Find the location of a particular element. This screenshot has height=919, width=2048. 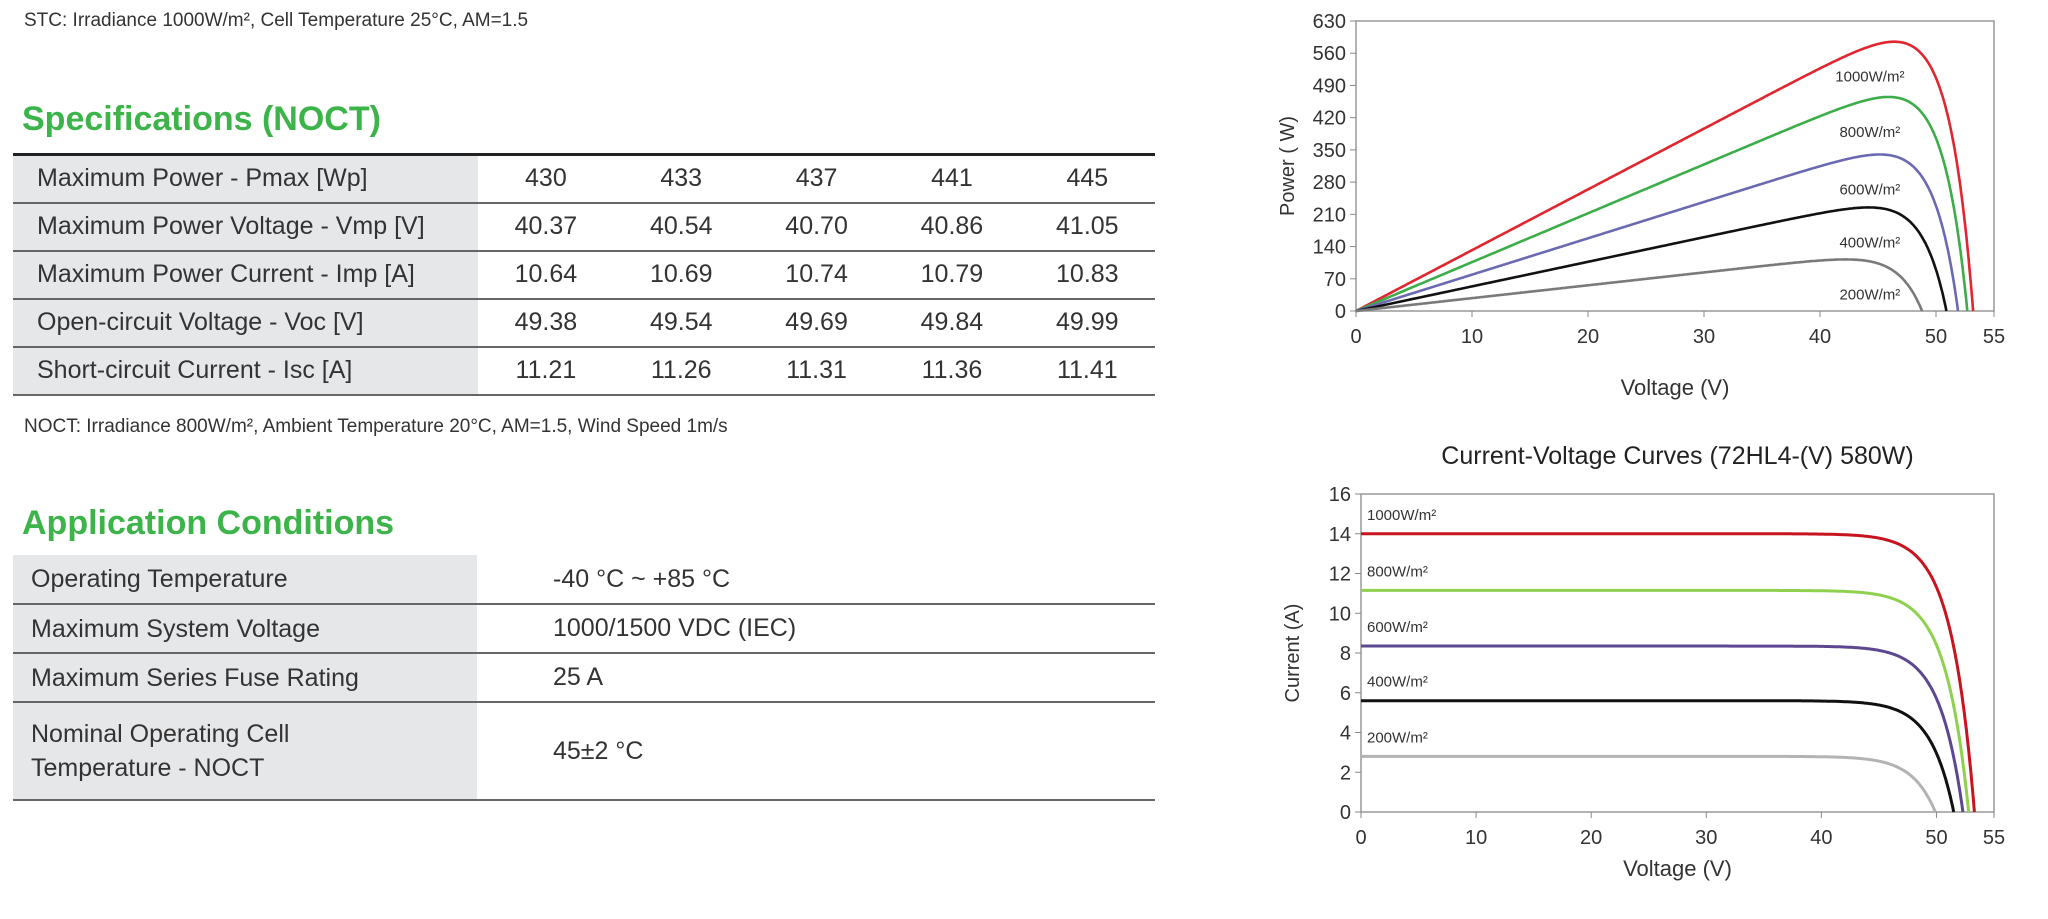

condition-value: 45±2 °C is located at coordinates (816, 751).